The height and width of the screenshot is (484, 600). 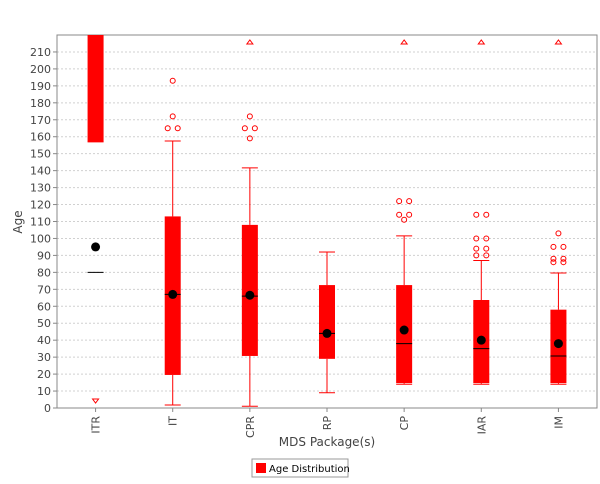 What do you see at coordinates (40, 120) in the screenshot?
I see `y-tick-label: 170` at bounding box center [40, 120].